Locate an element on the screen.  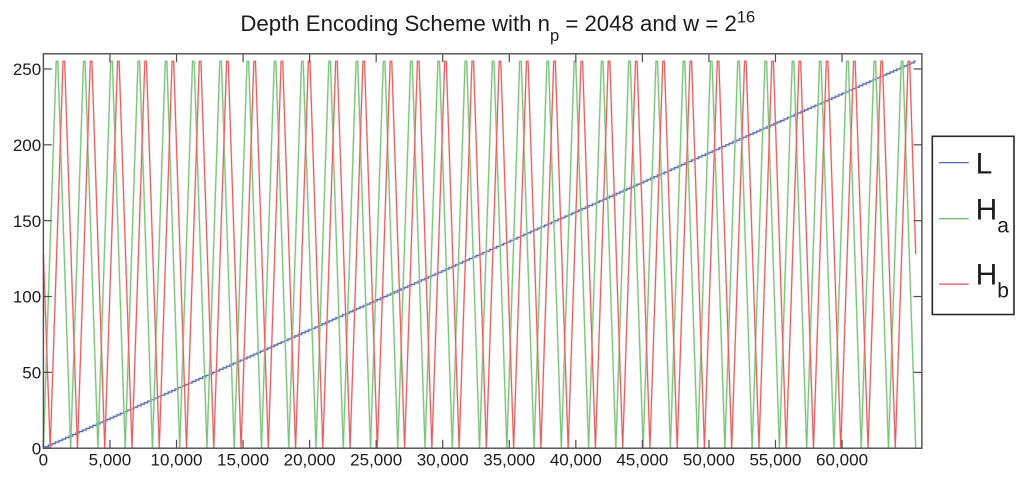
svg-text: 10,000 is located at coordinates (177, 460).